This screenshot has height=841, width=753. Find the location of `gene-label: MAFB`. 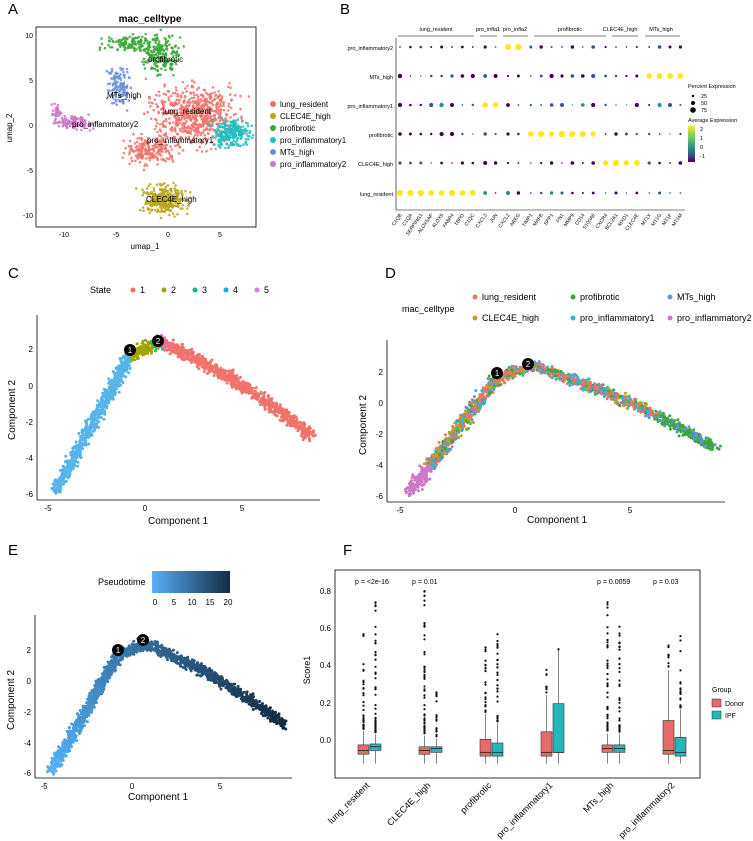

gene-label: MAFB is located at coordinates (538, 219).